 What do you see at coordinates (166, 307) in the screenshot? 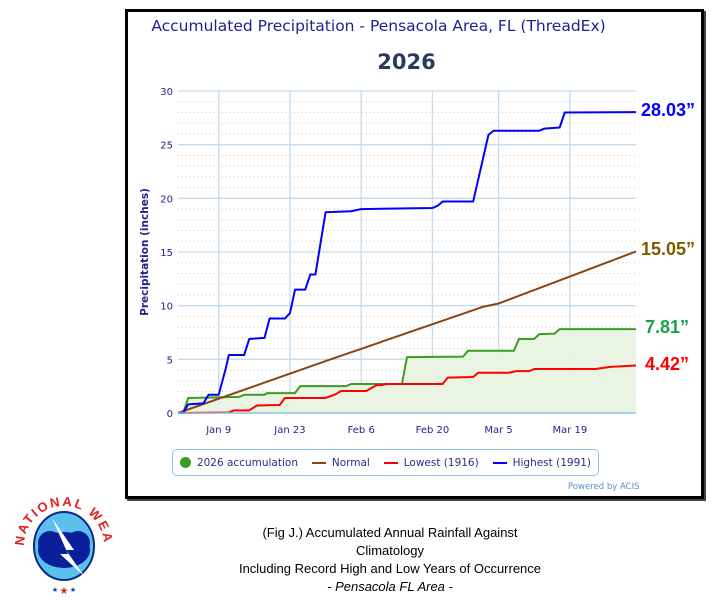
I see `y-tick-label: 10` at bounding box center [166, 307].